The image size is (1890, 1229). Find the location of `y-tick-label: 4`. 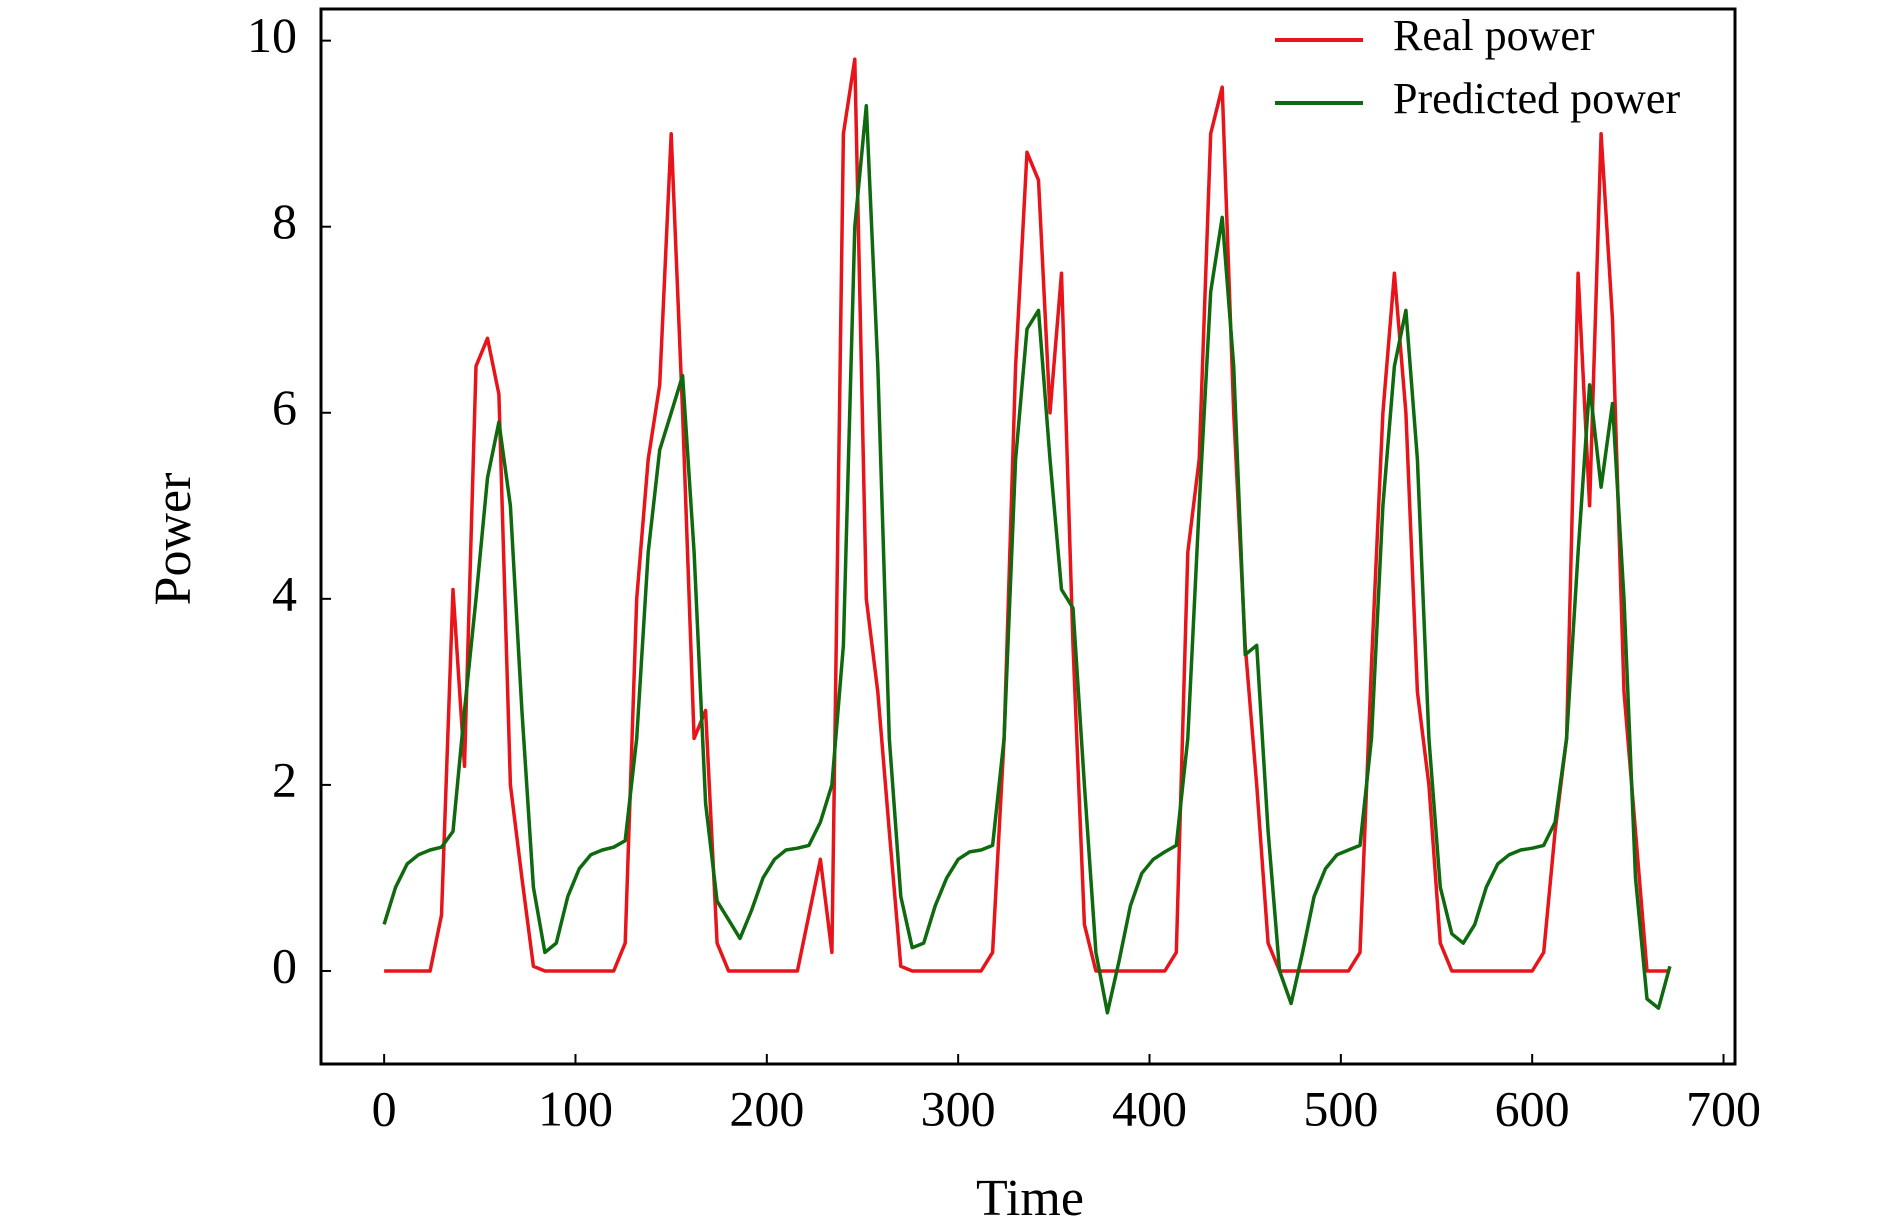

y-tick-label: 4 is located at coordinates (284, 593).